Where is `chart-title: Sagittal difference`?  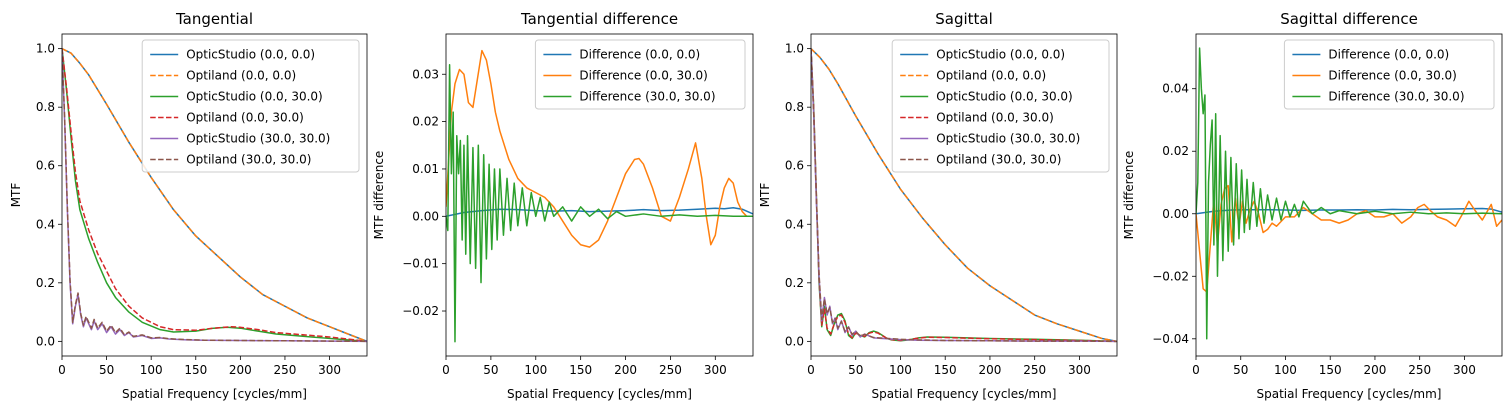
chart-title: Sagittal difference is located at coordinates (1349, 19).